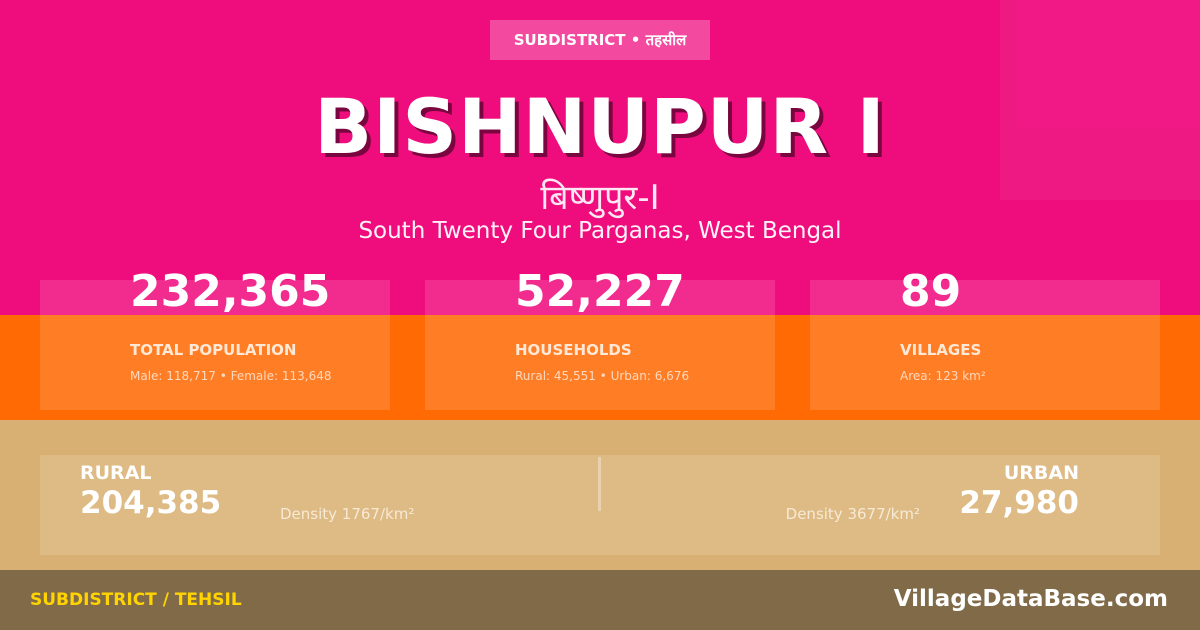 The height and width of the screenshot is (630, 1200). What do you see at coordinates (600, 126) in the screenshot?
I see `page-title: BISHNUPUR I` at bounding box center [600, 126].